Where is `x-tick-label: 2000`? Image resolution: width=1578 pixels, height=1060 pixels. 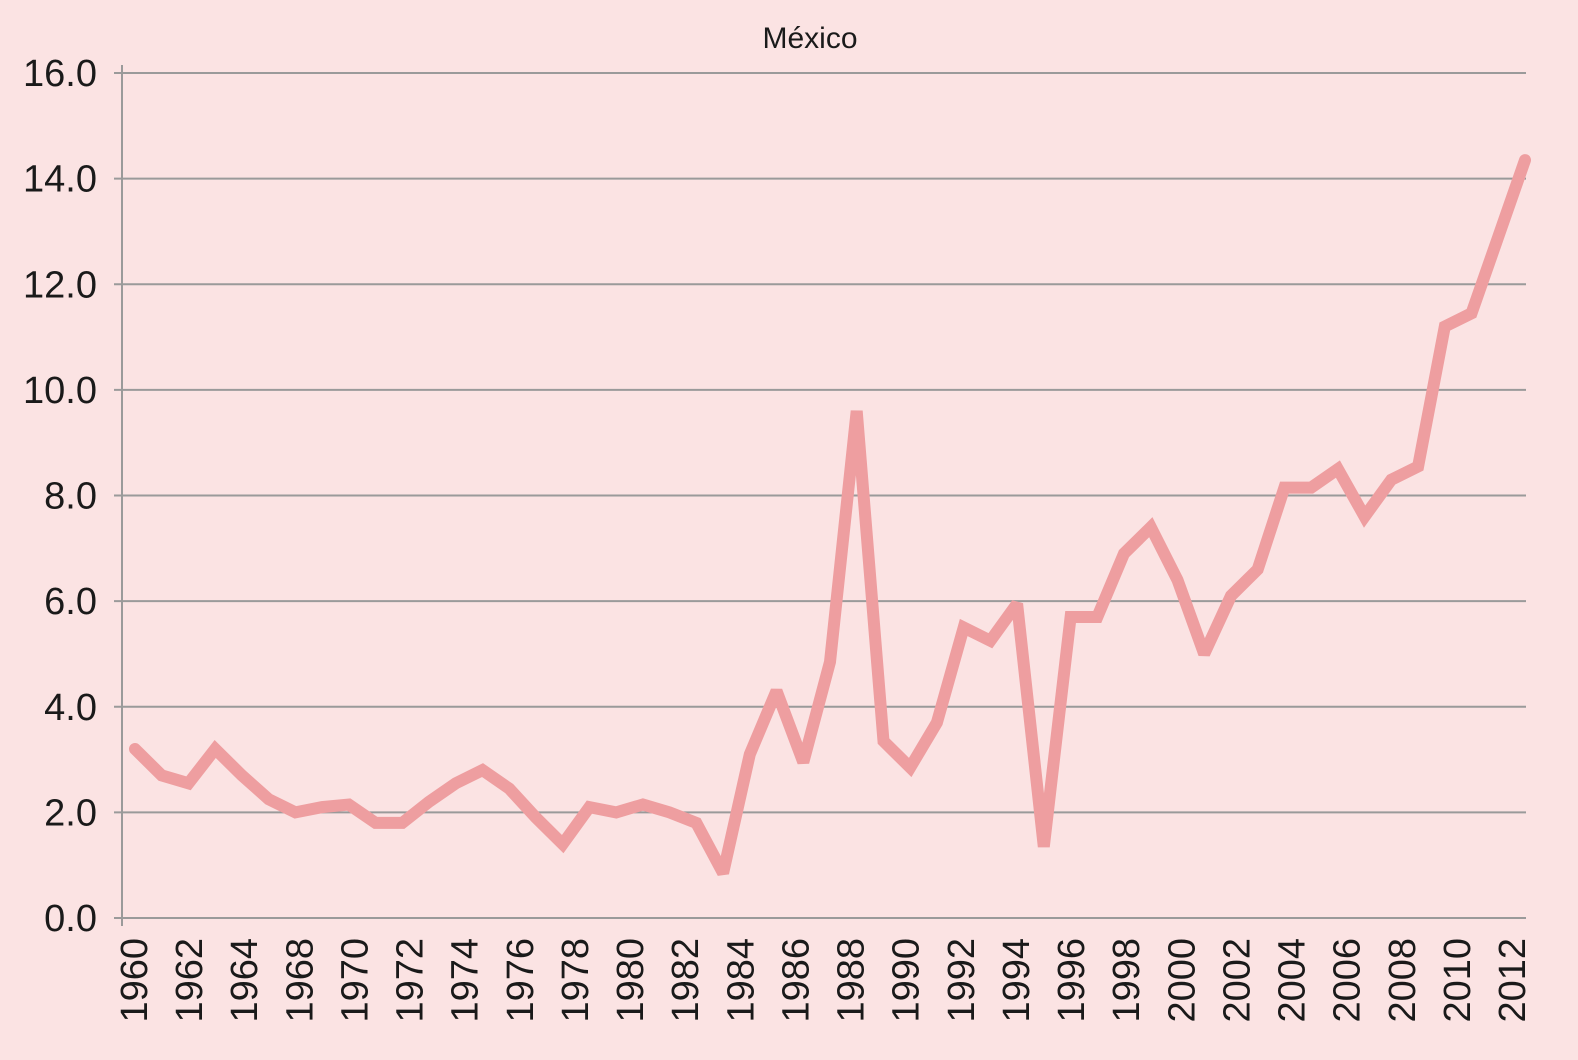
x-tick-label: 2000 is located at coordinates (1182, 980).